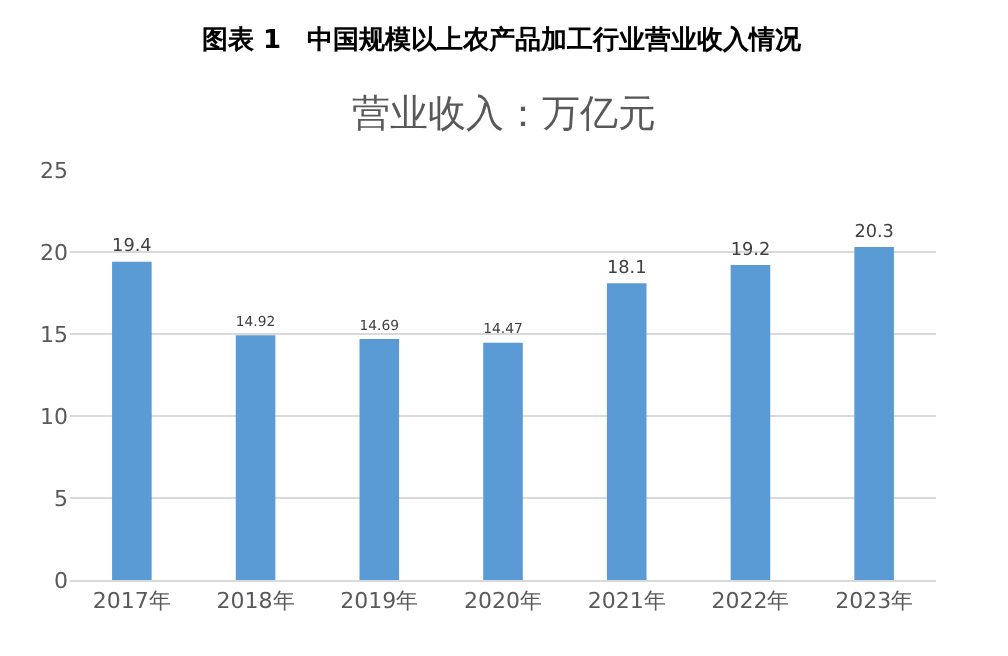  Describe the element at coordinates (61, 580) in the screenshot. I see `y-tick-label: 0` at that location.